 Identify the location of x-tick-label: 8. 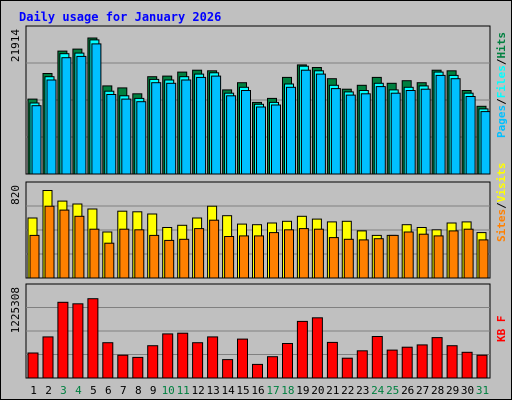
(138, 390).